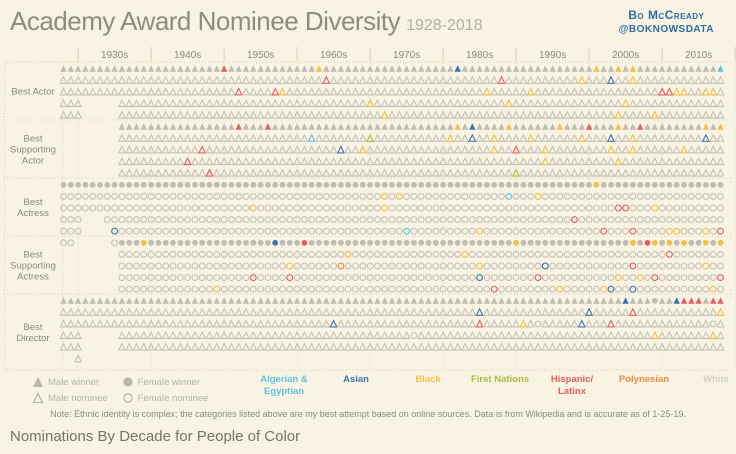 The width and height of the screenshot is (736, 454). What do you see at coordinates (70, 398) in the screenshot?
I see `legend-male-nominee: Male nominee` at bounding box center [70, 398].